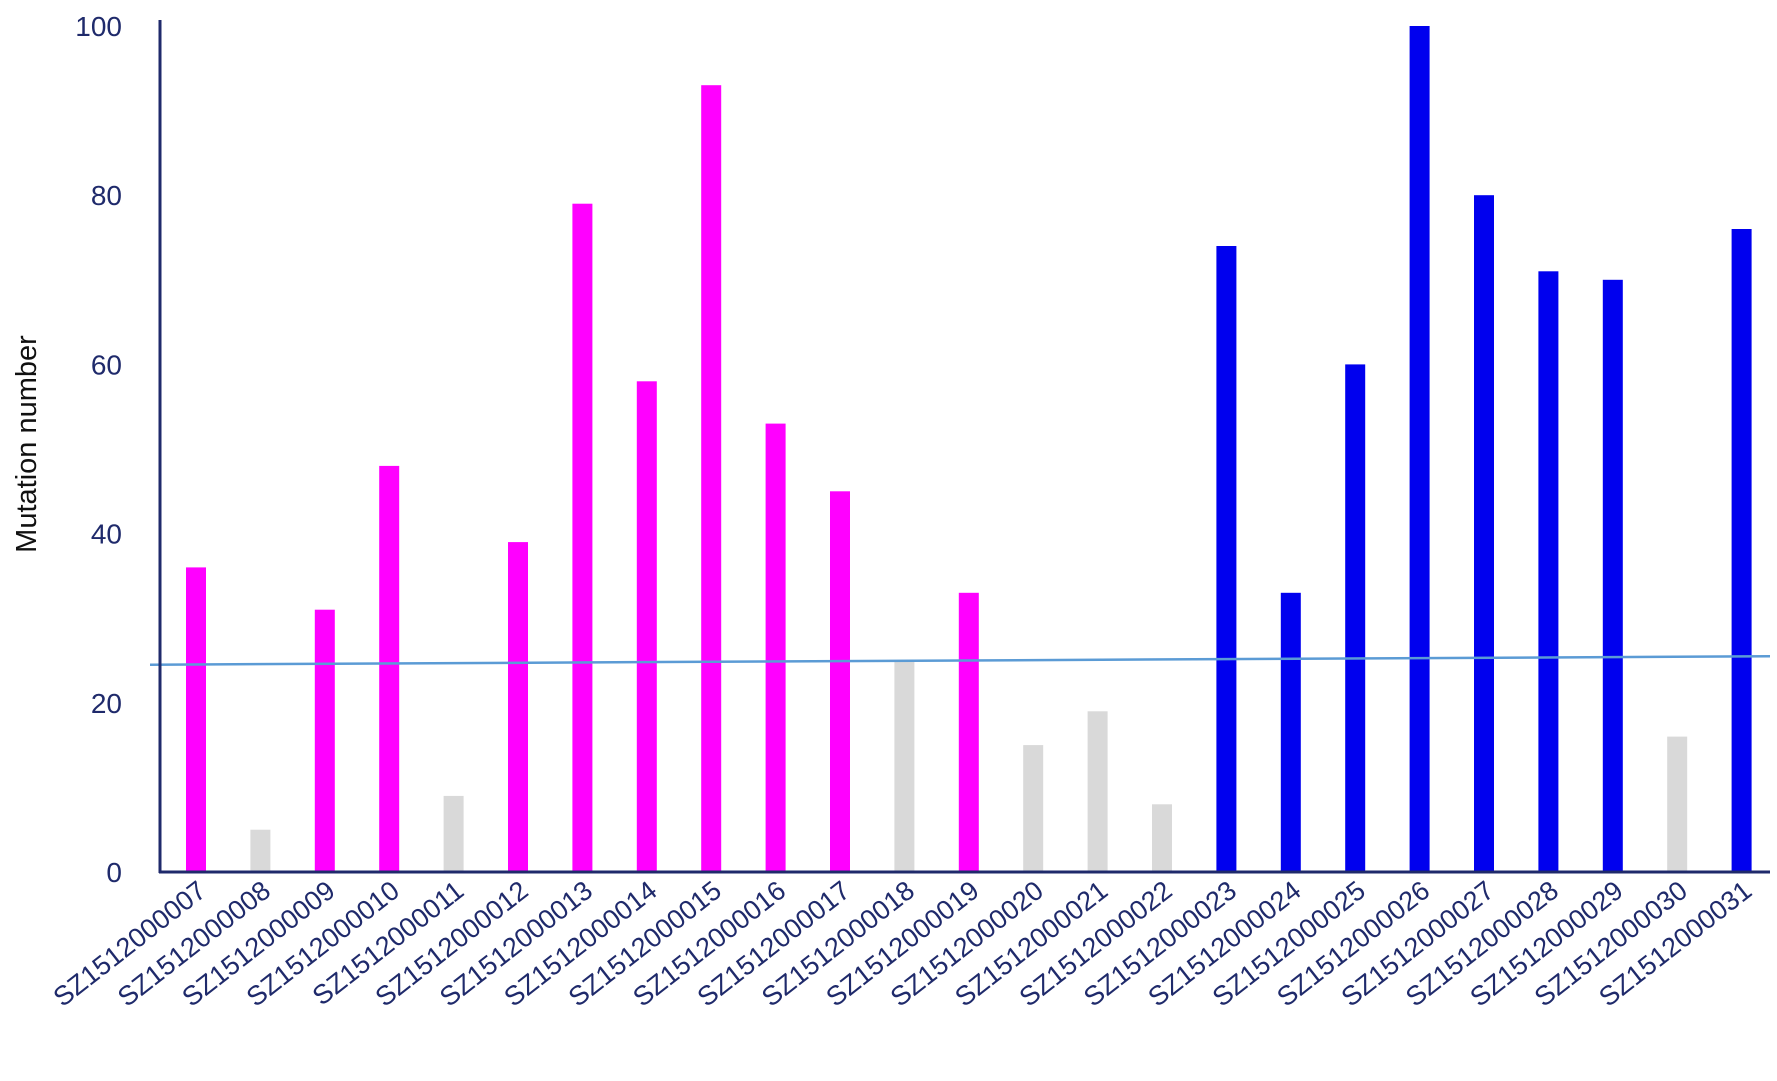 This screenshot has height=1081, width=1777. What do you see at coordinates (582, 537) in the screenshot?
I see `bar-SZ1512000013` at bounding box center [582, 537].